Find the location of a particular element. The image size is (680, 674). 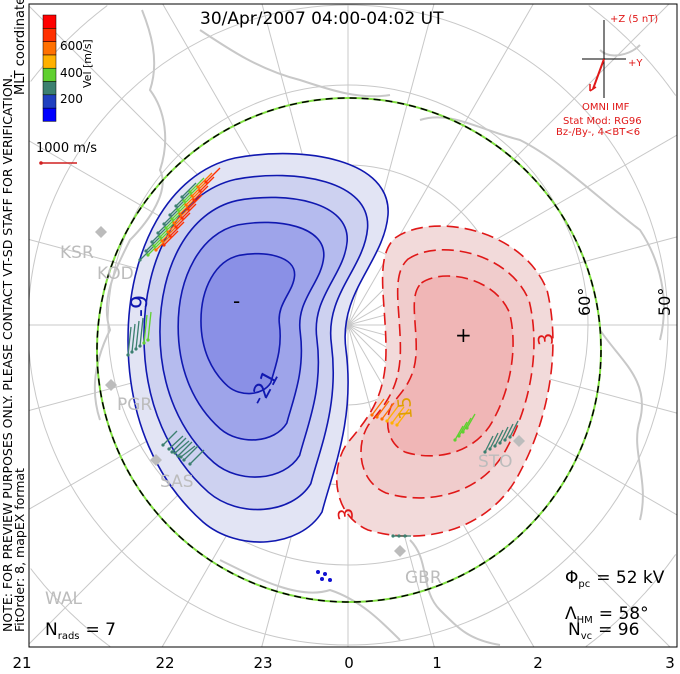

imf-bin: Bz-/By-, 4<BT<6 is located at coordinates (598, 132).